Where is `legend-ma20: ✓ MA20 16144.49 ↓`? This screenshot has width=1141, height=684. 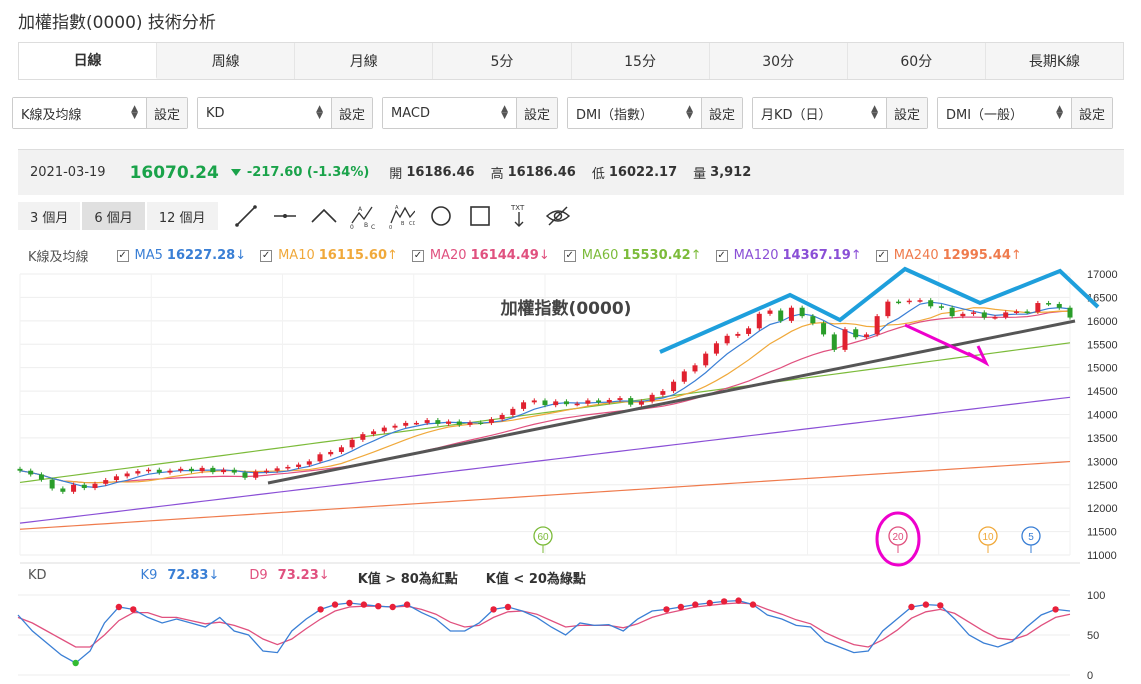
legend-ma20: ✓ MA20 16144.49 ↓ is located at coordinates (480, 255).